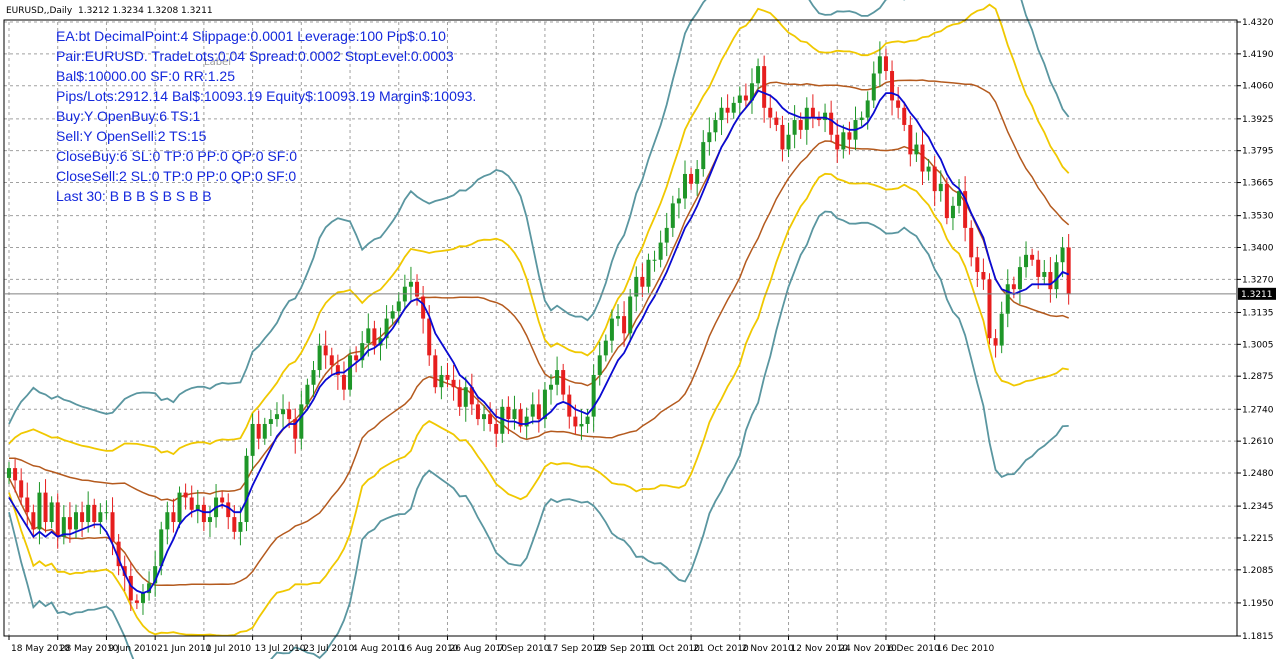 Image resolution: width=1280 pixels, height=664 pixels. I want to click on y-tick-label: 1.3005, so click(1258, 345).